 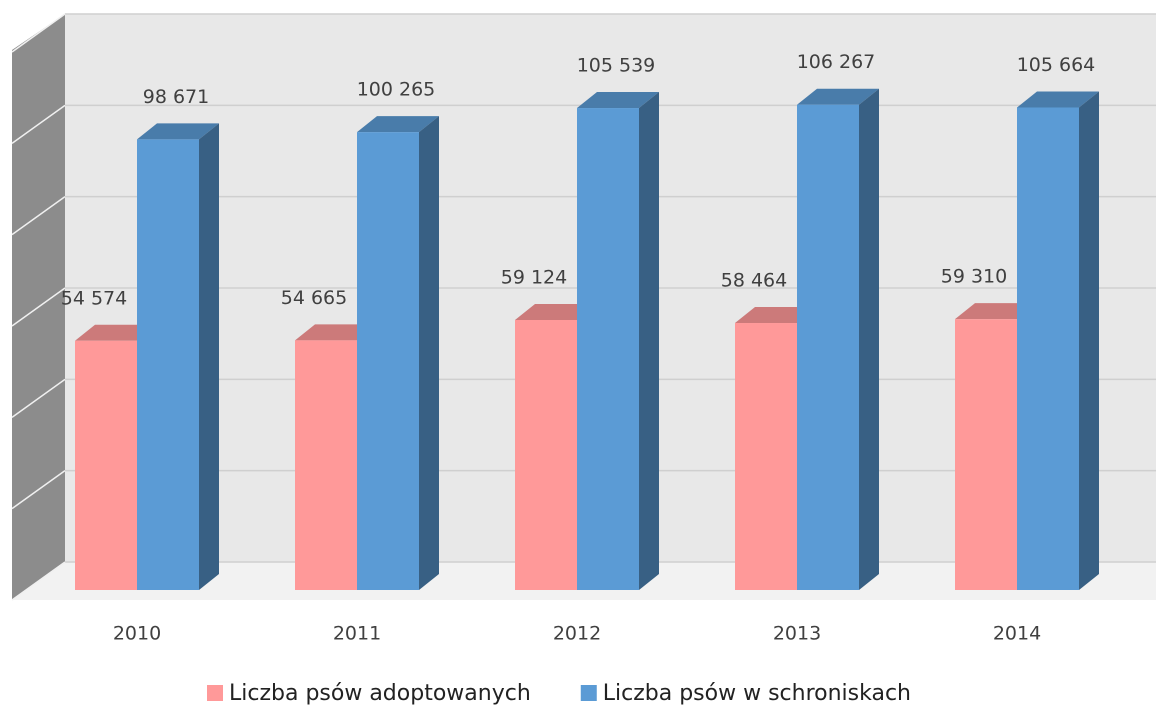 What do you see at coordinates (94, 298) in the screenshot?
I see `data-label: 54 574` at bounding box center [94, 298].